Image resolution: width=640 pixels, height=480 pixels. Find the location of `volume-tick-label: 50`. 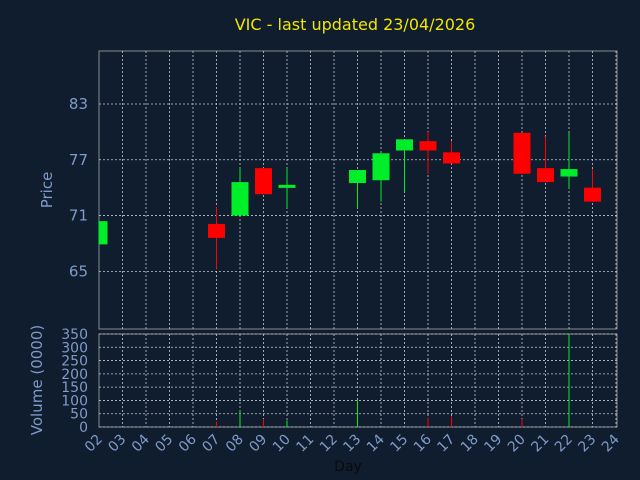

volume-tick-label: 50 is located at coordinates (79, 415).